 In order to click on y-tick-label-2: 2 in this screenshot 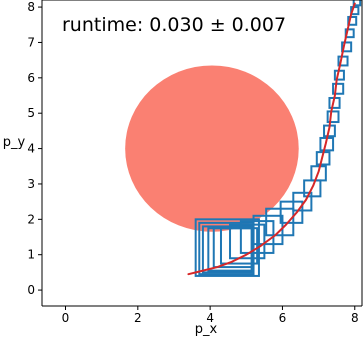, I will do `click(31, 219)`.